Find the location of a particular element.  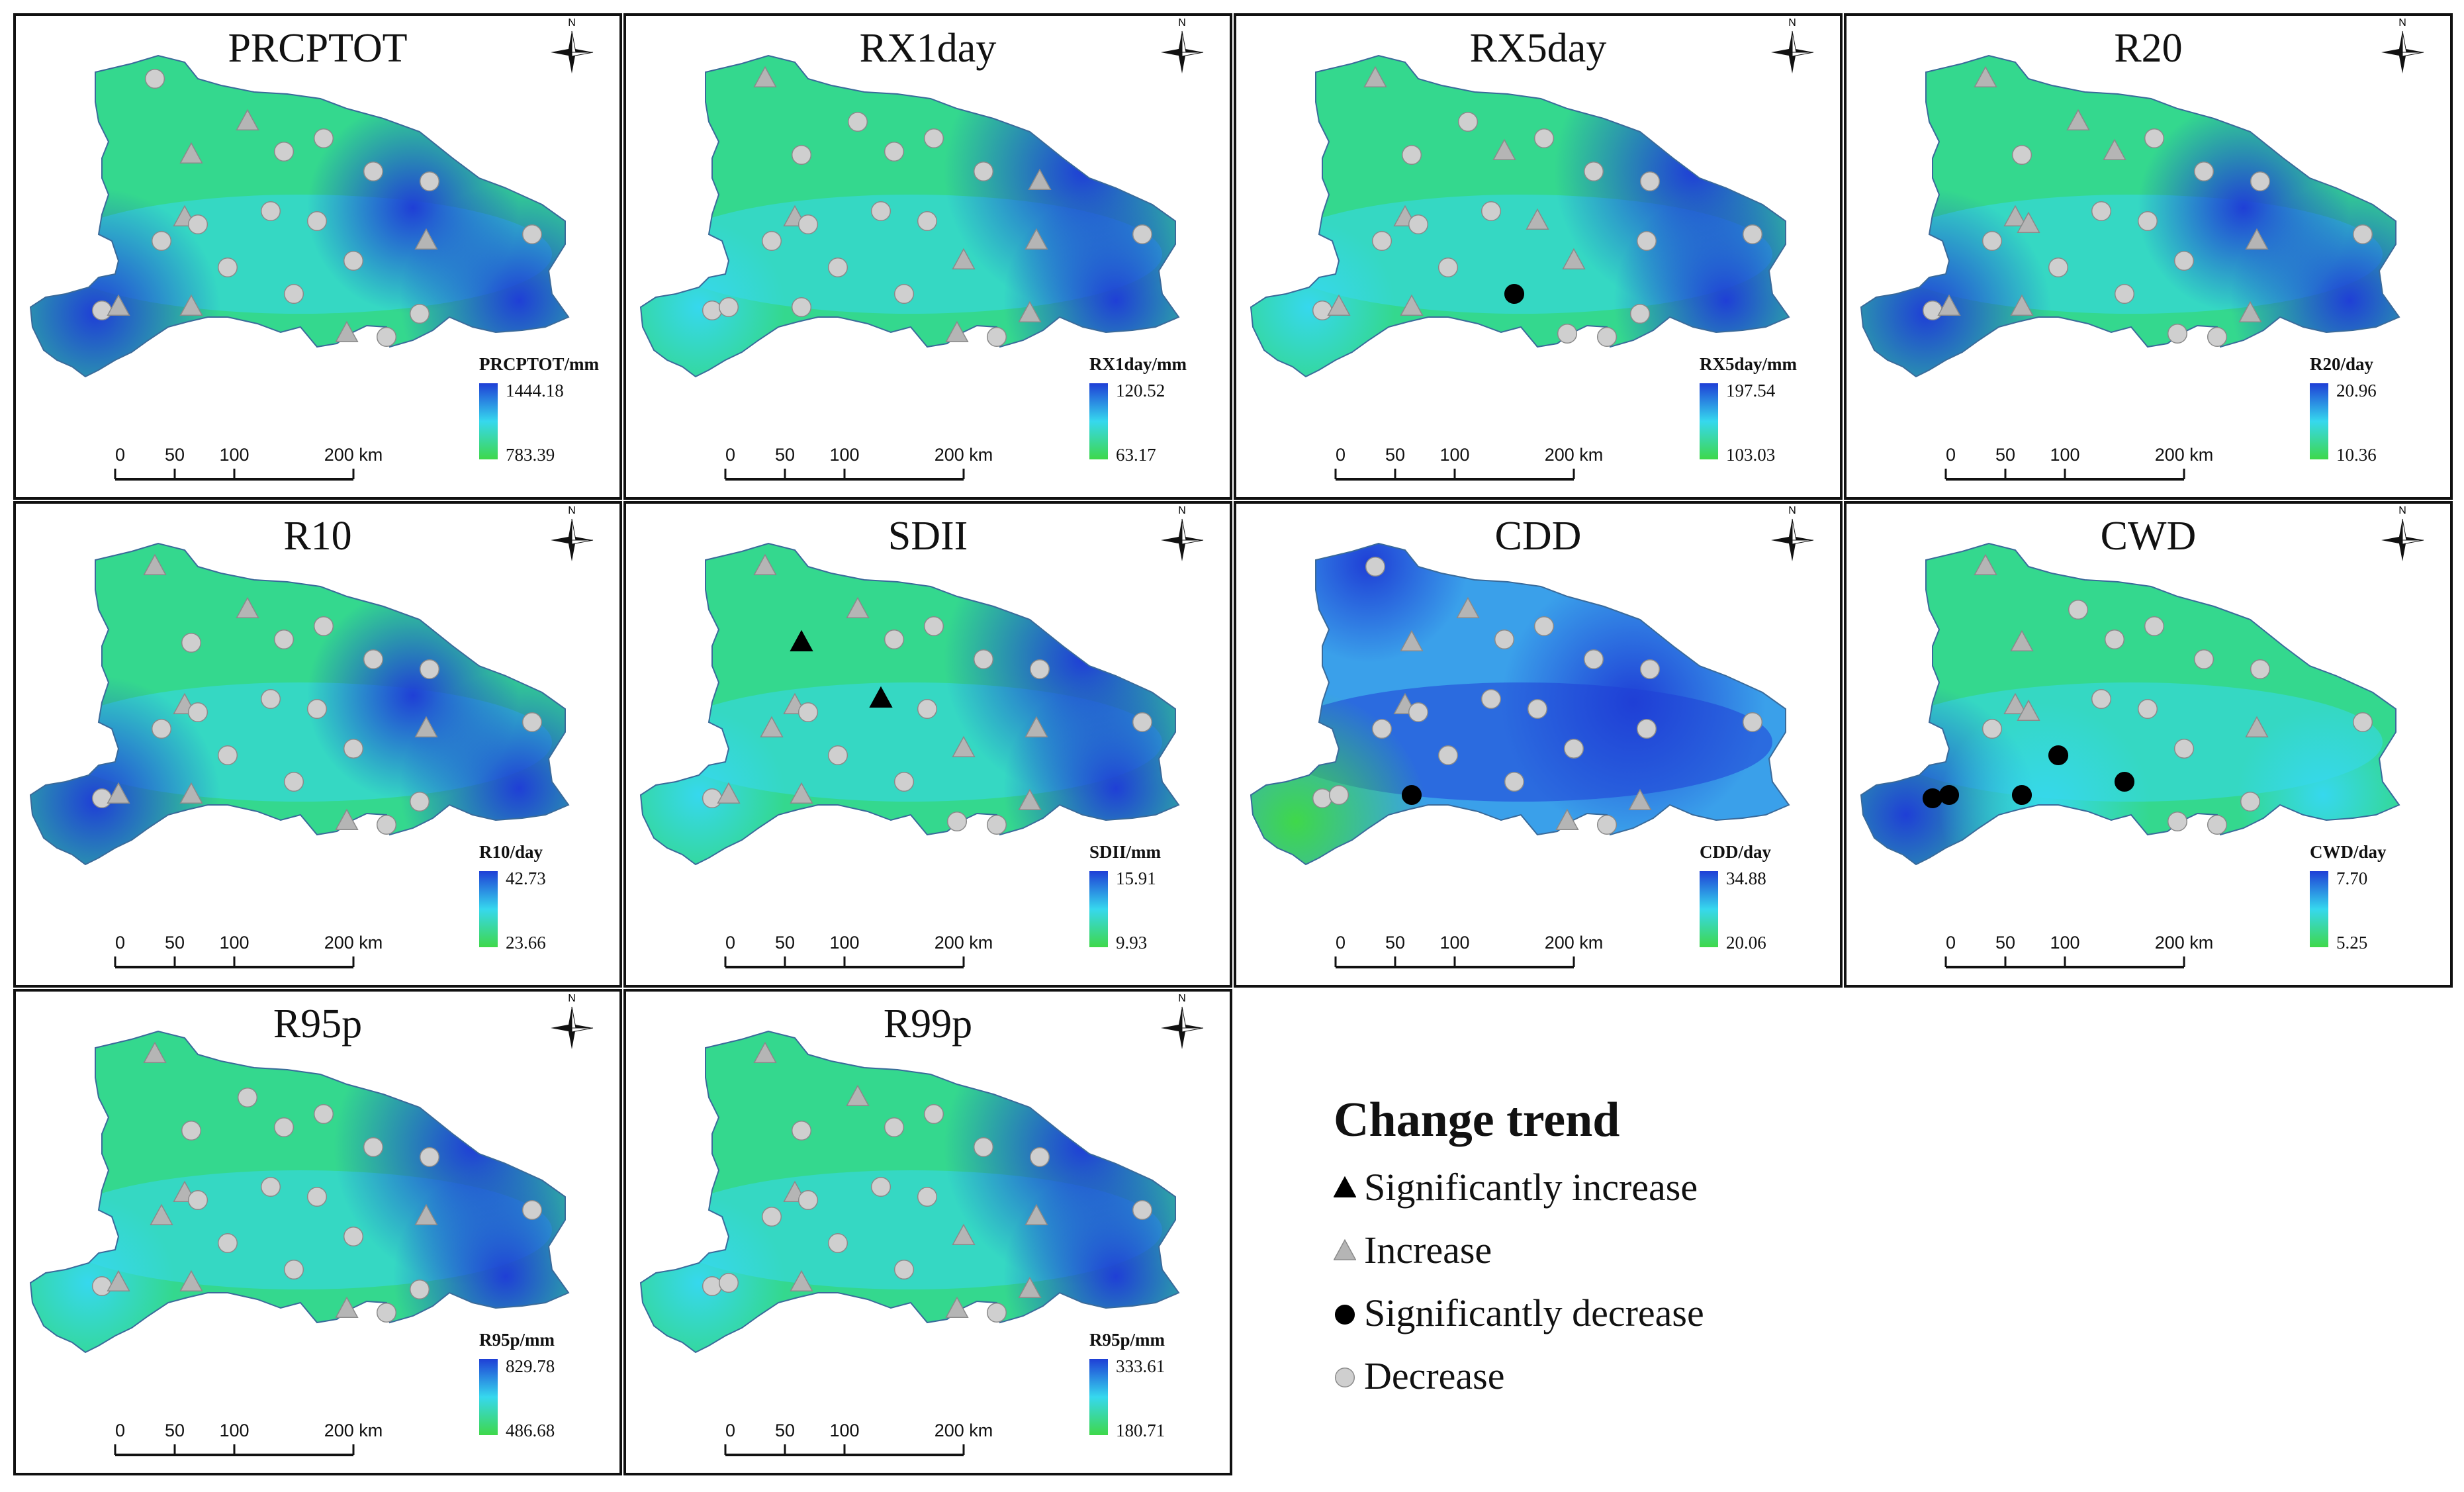

legend-item-label: Significantly increase is located at coordinates (1531, 1187).